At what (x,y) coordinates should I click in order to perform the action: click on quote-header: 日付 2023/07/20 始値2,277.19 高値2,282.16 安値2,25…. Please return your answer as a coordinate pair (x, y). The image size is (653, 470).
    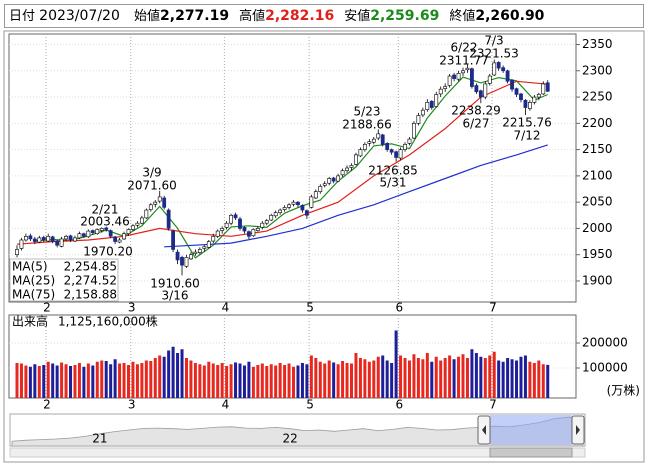
    Looking at the image, I should click on (324, 16).